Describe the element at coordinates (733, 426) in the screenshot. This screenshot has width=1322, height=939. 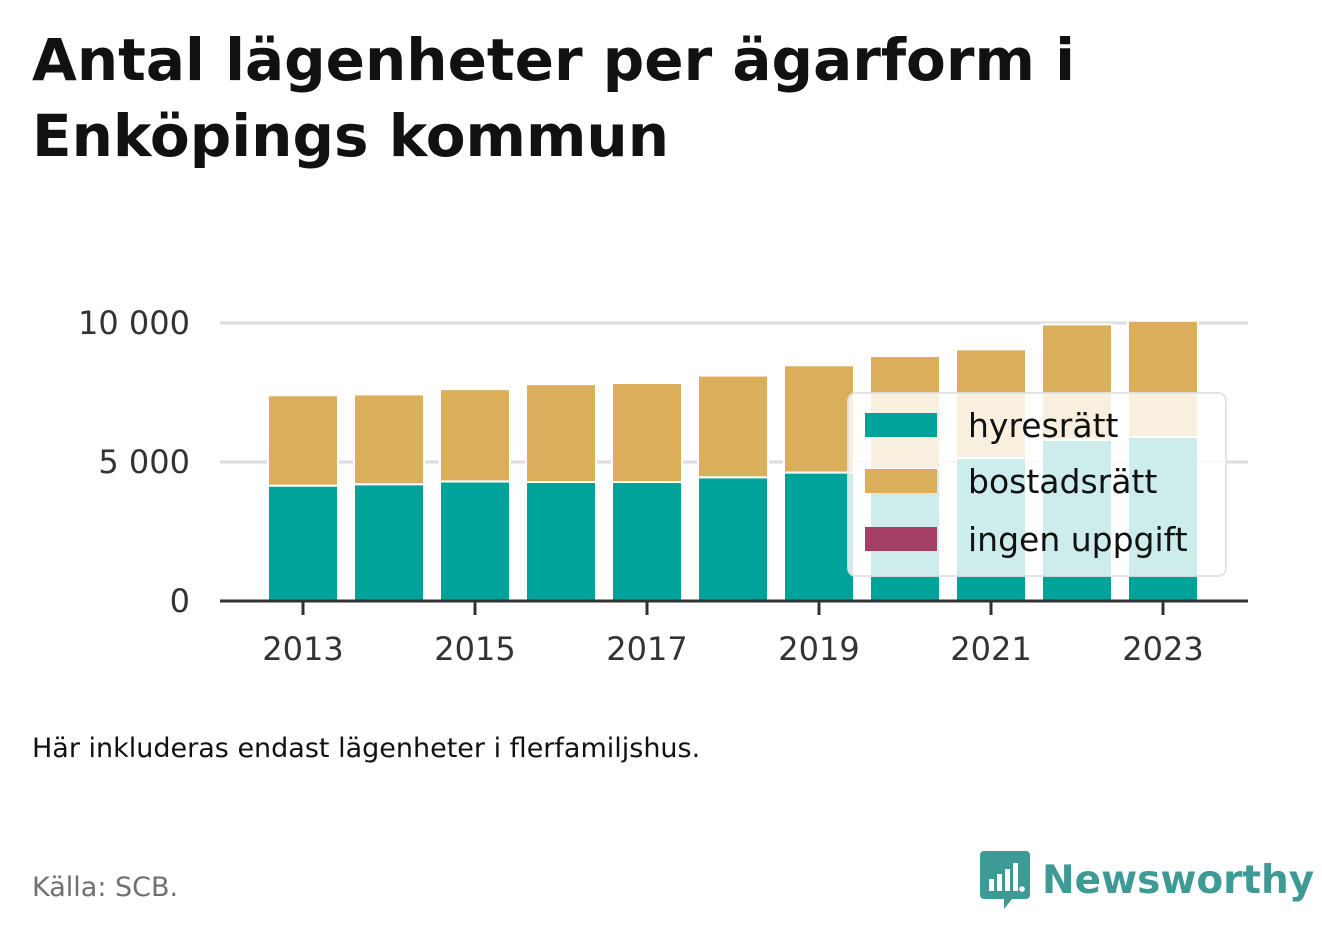
I see `bar-bostadsrätt-2018` at that location.